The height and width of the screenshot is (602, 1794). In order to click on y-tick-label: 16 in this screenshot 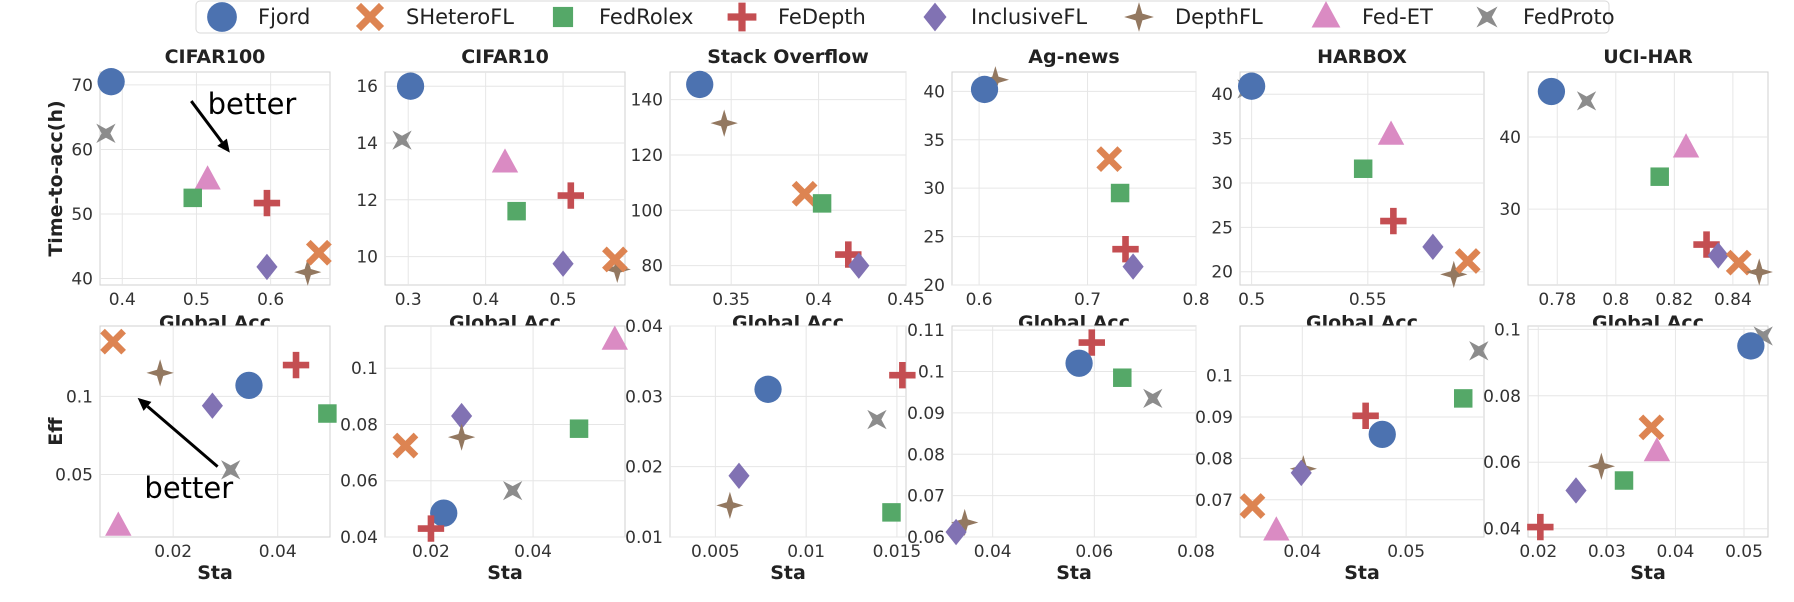, I will do `click(367, 87)`.